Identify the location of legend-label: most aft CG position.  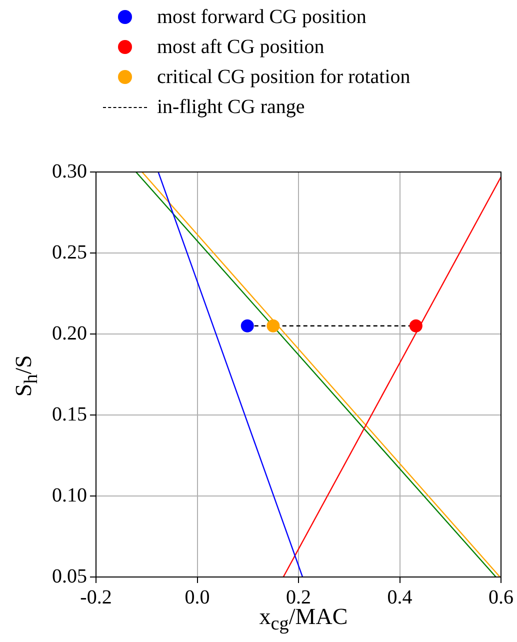
(240, 47).